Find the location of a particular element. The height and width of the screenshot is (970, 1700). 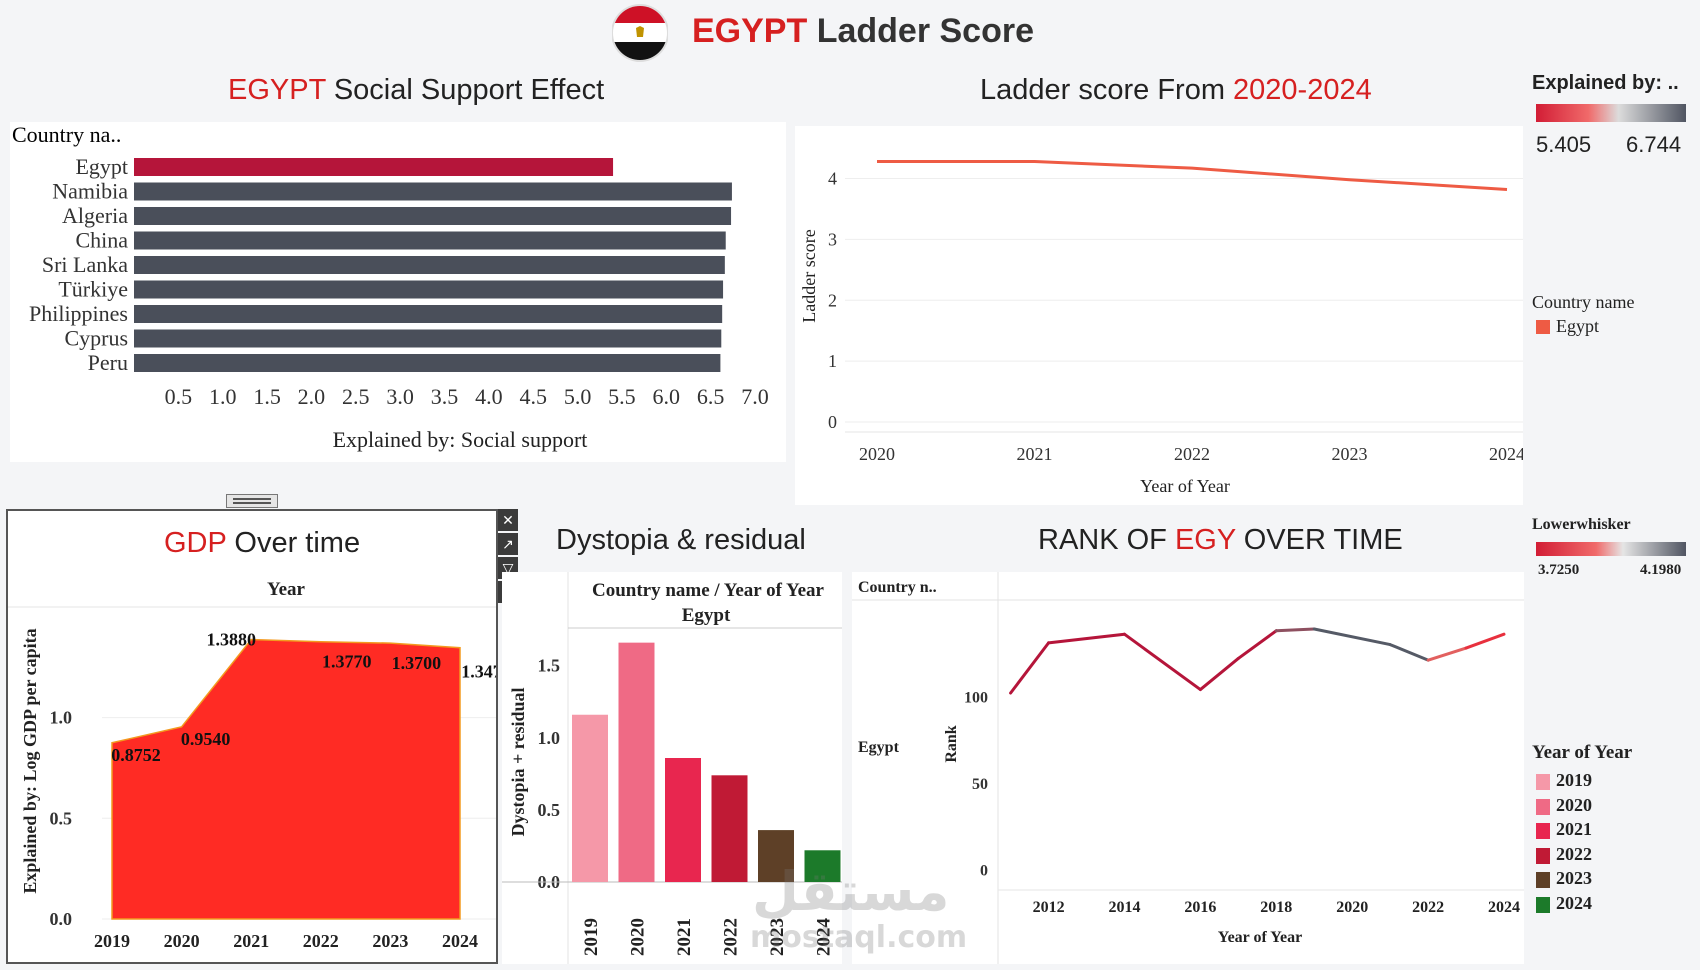

ss-bar-peru is located at coordinates (427, 363).